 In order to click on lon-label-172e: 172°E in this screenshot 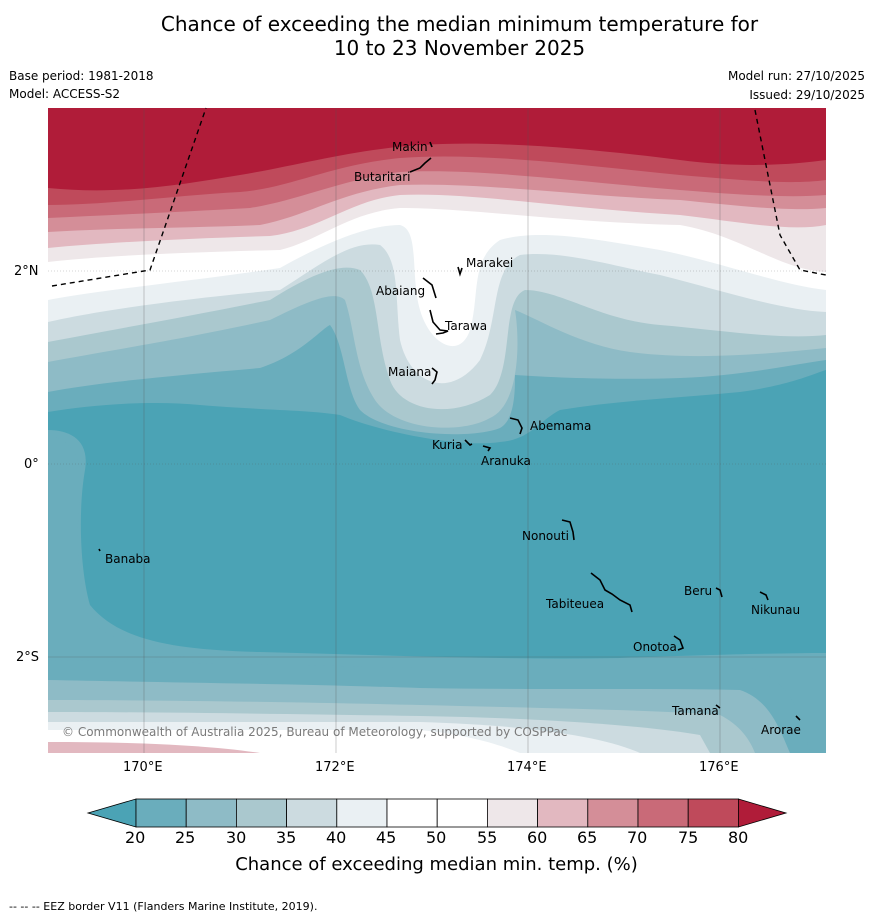, I will do `click(335, 767)`.